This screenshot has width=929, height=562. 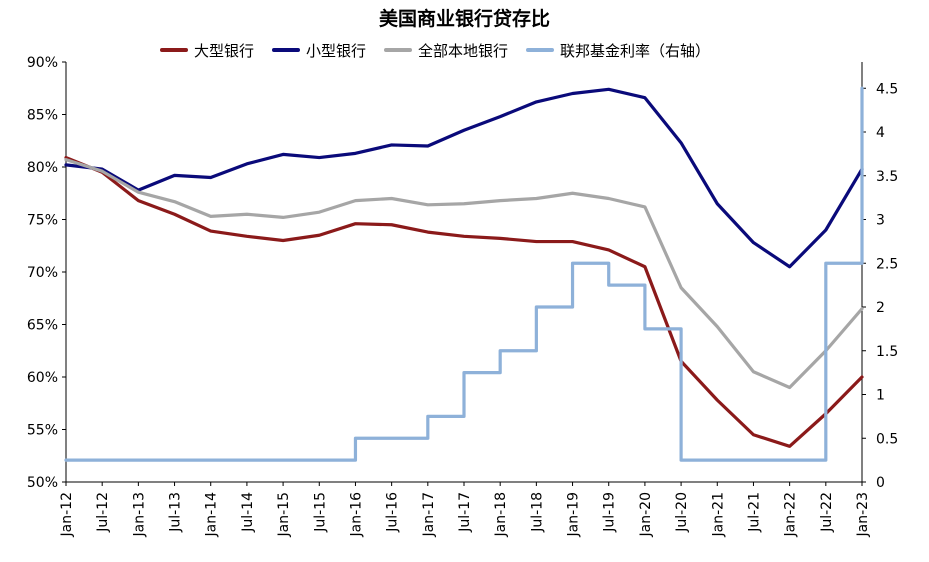 I want to click on x-tick-label: Jan-13, so click(x=139, y=514).